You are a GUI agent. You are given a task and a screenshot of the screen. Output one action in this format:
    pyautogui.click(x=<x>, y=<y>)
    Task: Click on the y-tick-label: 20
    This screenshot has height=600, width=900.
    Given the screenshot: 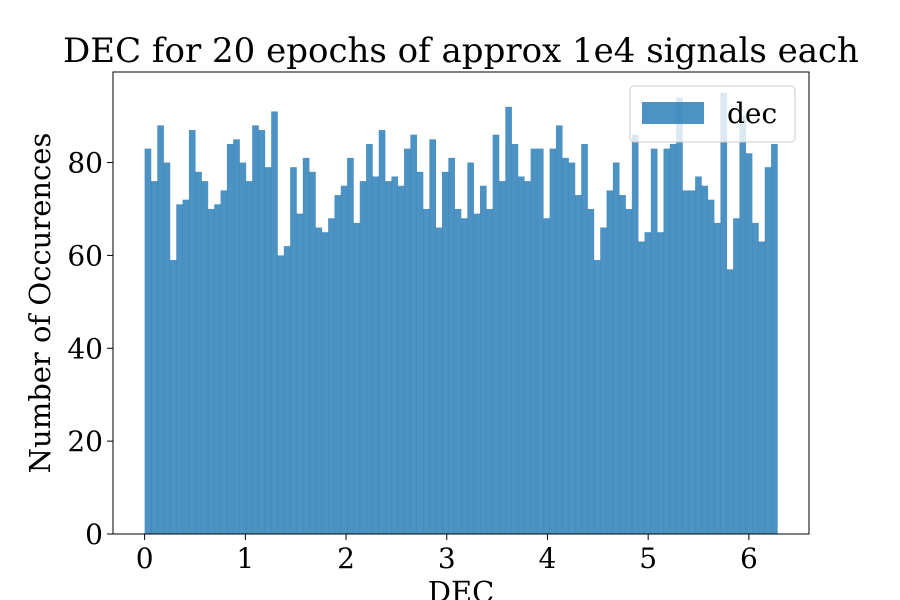 What is the action you would take?
    pyautogui.click(x=85, y=441)
    